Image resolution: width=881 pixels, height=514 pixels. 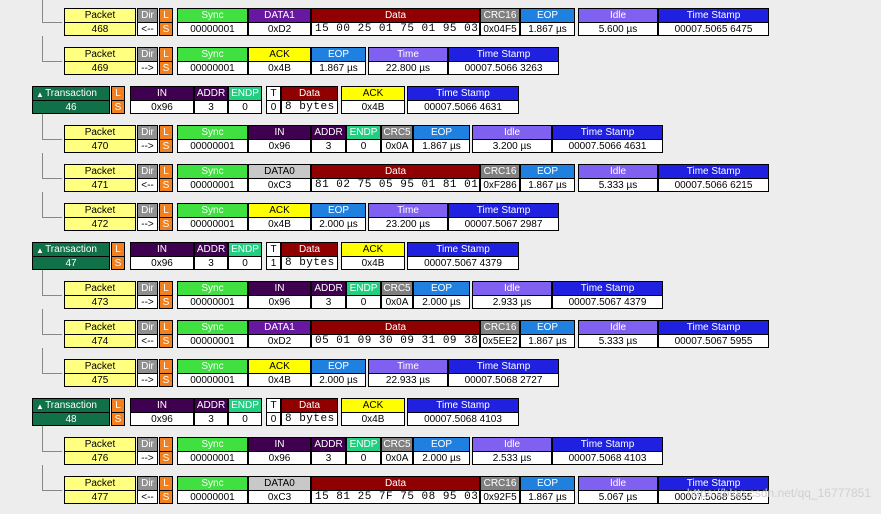 What do you see at coordinates (100, 295) in the screenshot?
I see `packet-number: Packet 473` at bounding box center [100, 295].